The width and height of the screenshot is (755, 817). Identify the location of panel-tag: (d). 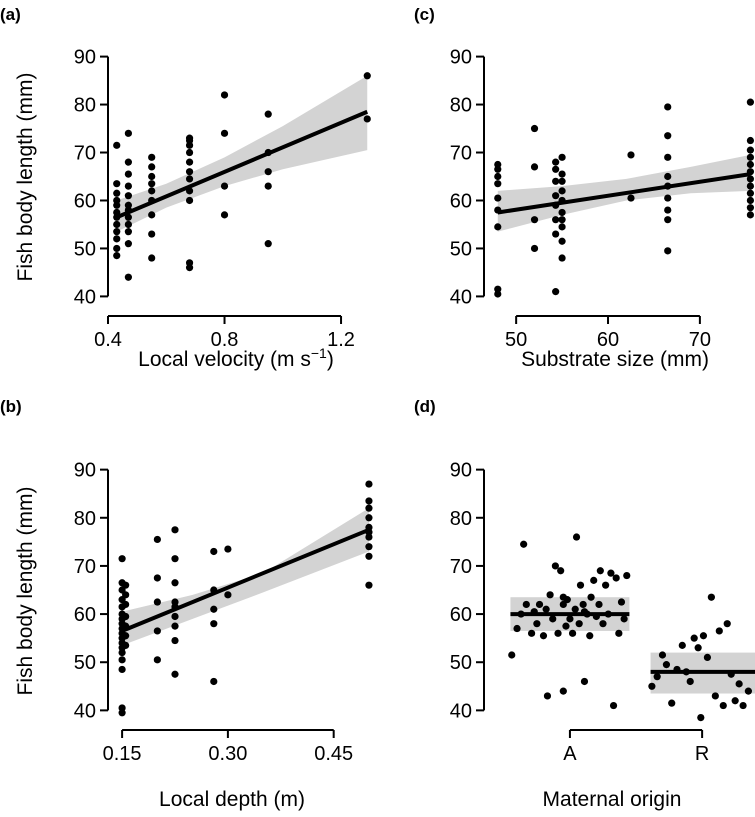
(425, 406).